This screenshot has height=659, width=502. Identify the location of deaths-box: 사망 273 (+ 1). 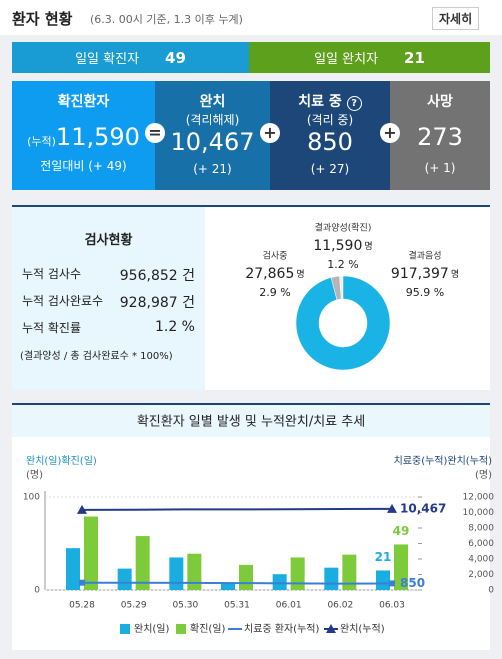
(440, 135).